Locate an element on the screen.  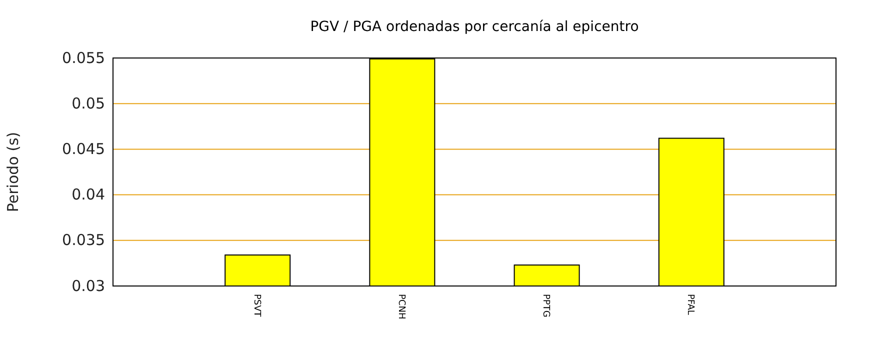
y-tick-label: 0.05 is located at coordinates (88, 103).